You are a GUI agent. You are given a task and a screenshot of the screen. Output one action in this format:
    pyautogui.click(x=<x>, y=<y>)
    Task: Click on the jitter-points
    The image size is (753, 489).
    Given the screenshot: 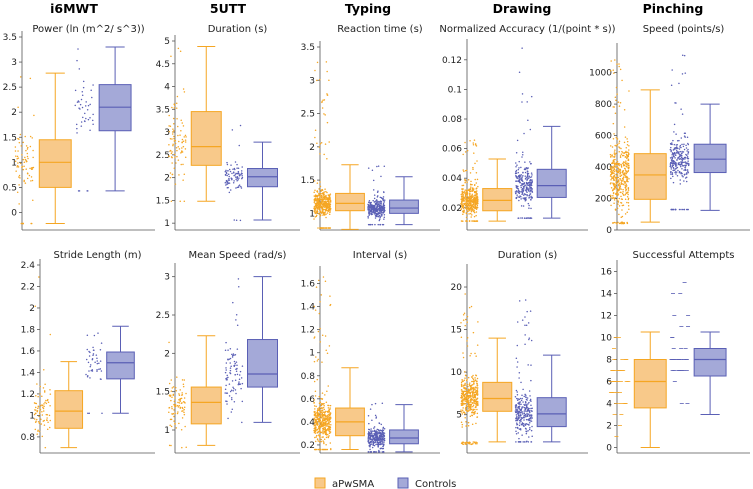 What is the action you would take?
    pyautogui.click(x=680, y=343)
    